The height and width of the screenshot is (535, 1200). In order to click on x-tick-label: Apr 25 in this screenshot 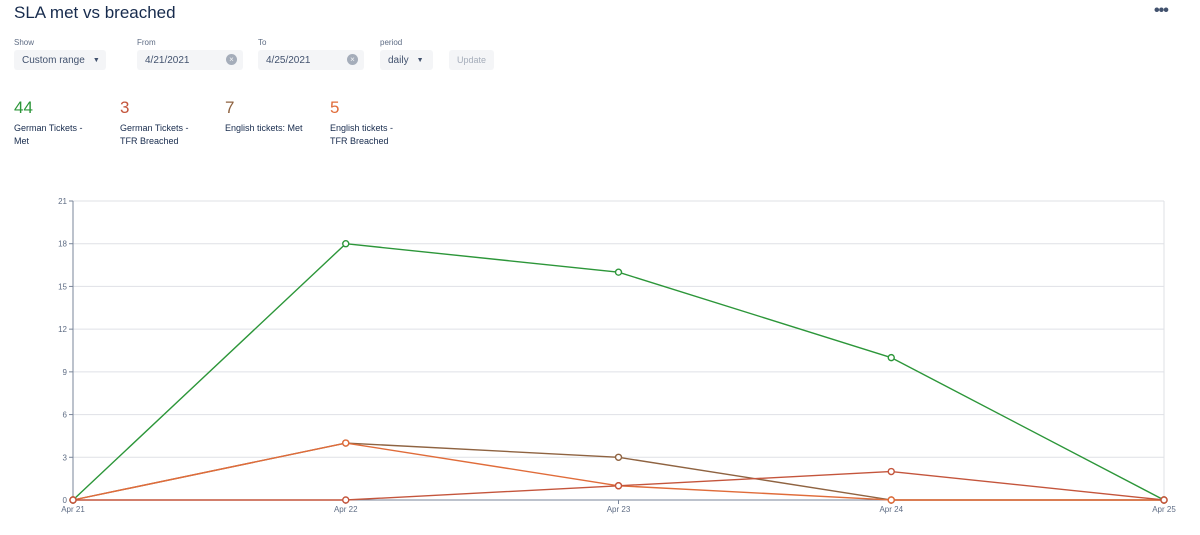, I will do `click(1164, 509)`.